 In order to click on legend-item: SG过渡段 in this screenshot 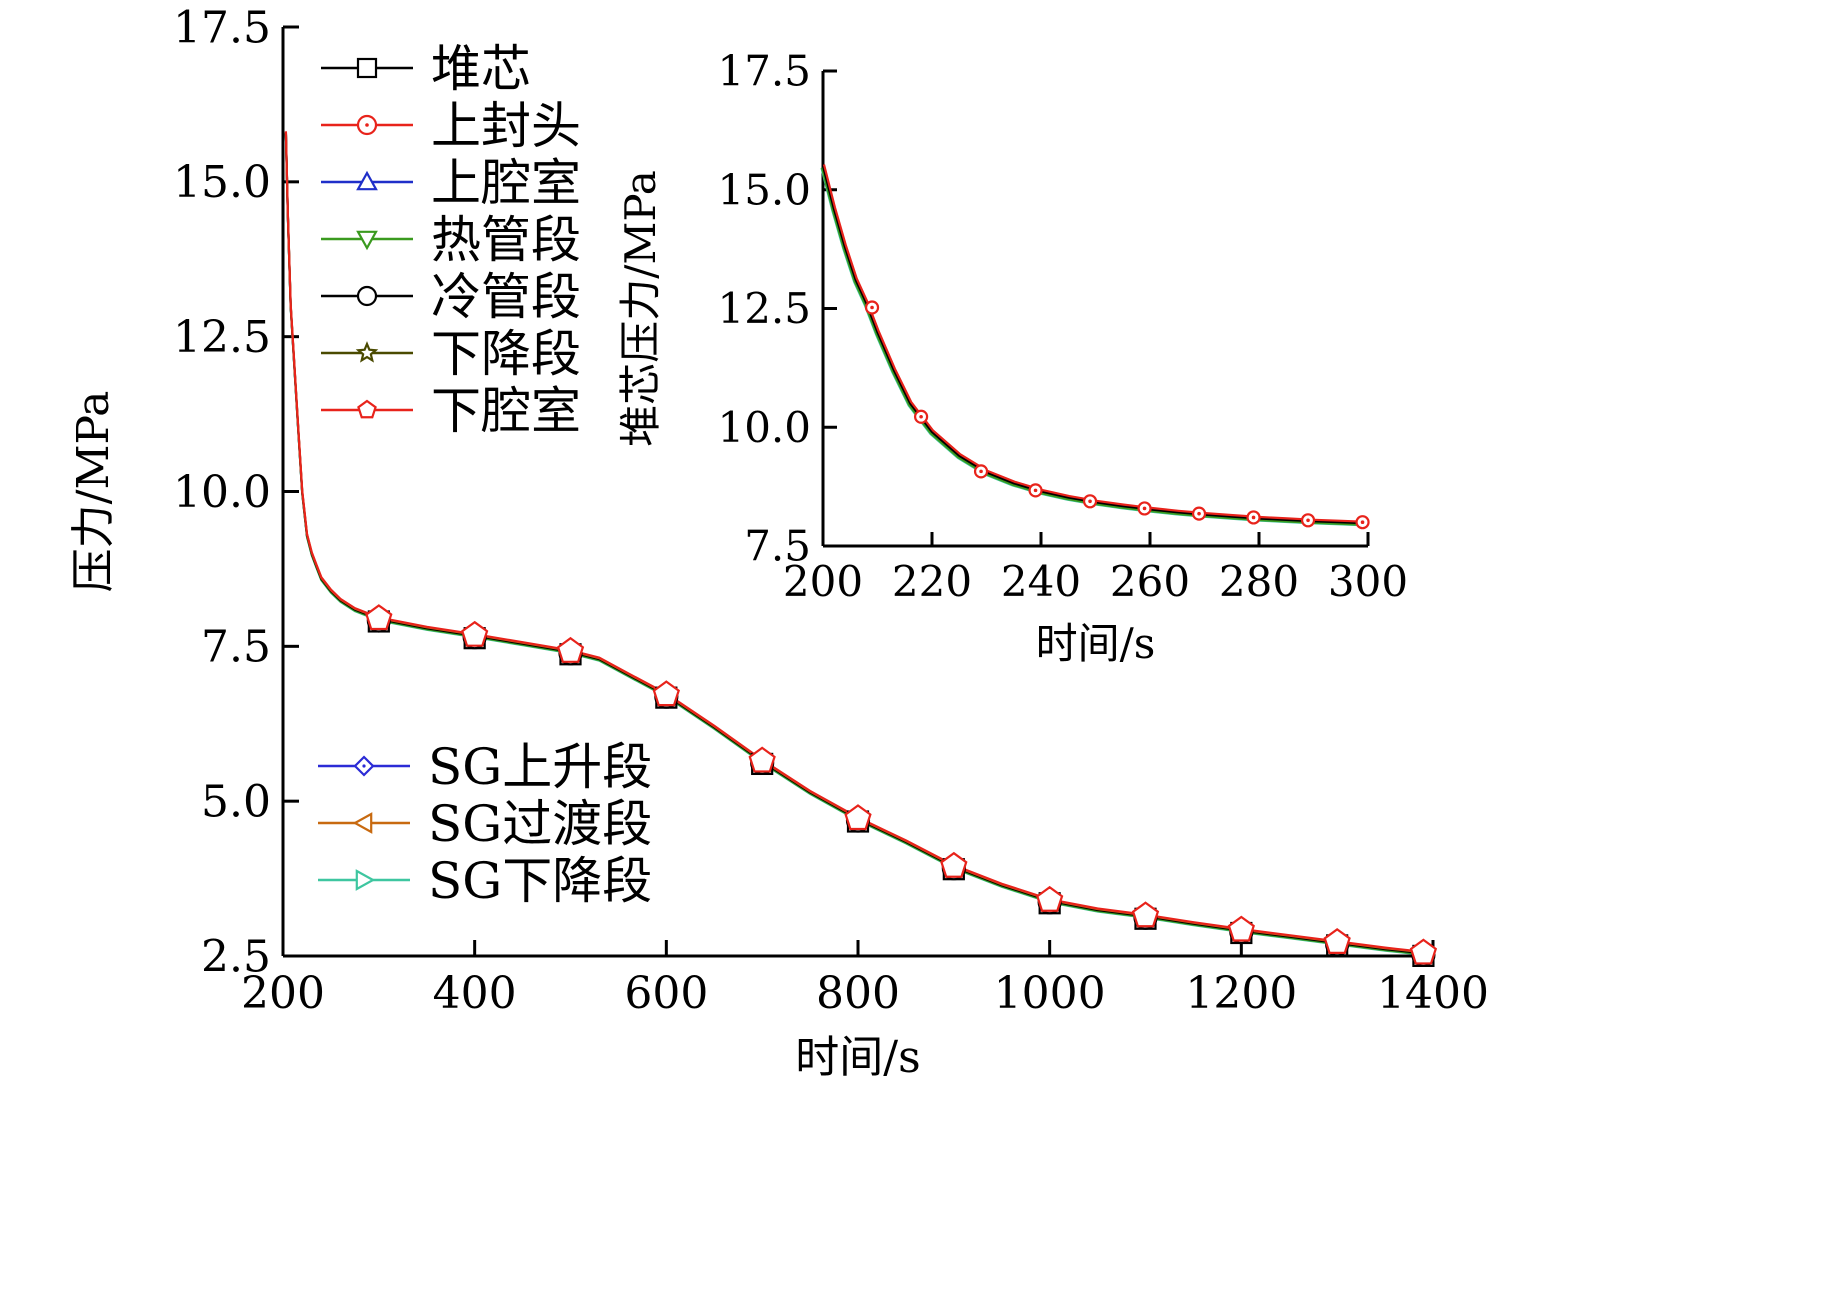, I will do `click(485, 824)`.